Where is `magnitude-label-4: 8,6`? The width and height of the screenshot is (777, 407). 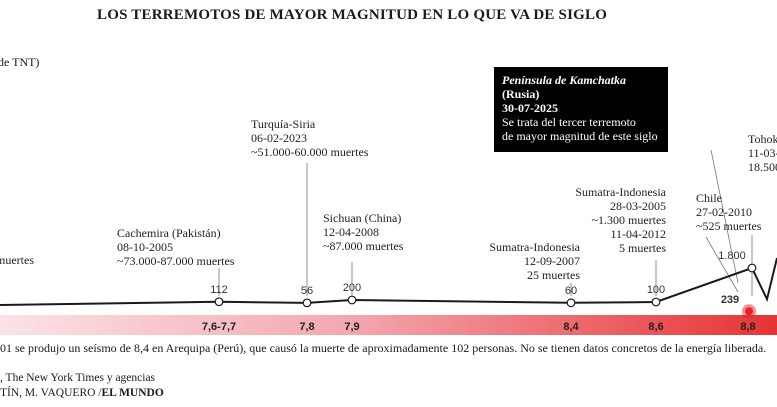 magnitude-label-4: 8,6 is located at coordinates (655, 327).